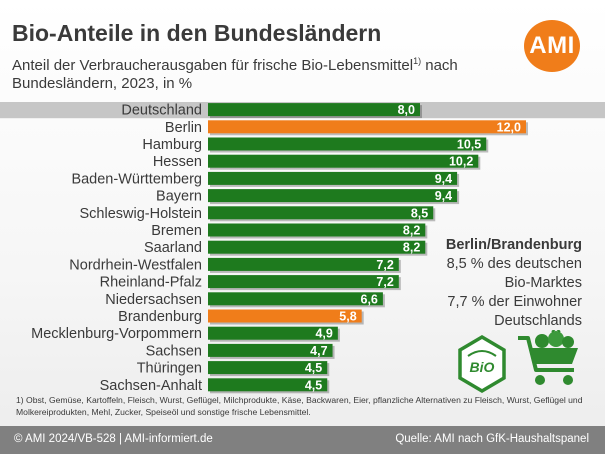  What do you see at coordinates (543, 283) in the screenshot?
I see `info-line-2: Bio-Marktes` at bounding box center [543, 283].